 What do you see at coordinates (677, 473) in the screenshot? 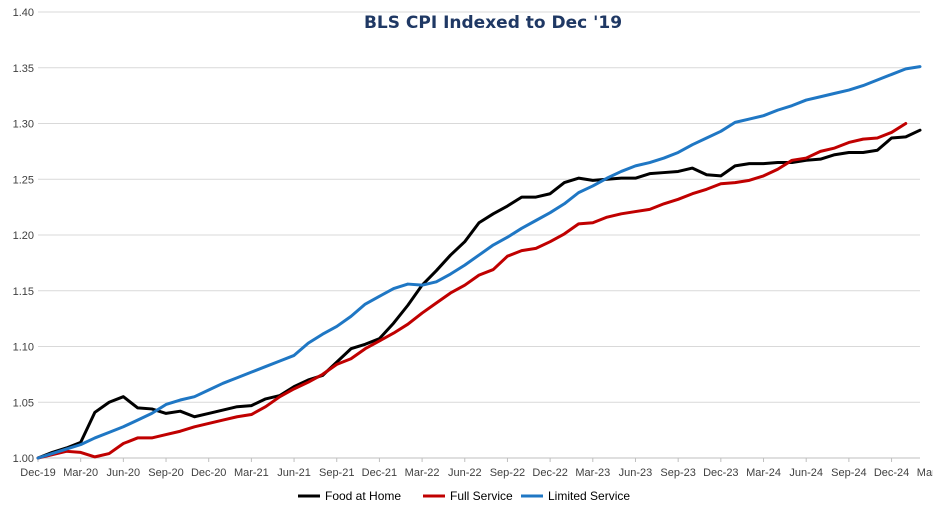
I see `x-tick-label: Sep-23` at bounding box center [677, 473].